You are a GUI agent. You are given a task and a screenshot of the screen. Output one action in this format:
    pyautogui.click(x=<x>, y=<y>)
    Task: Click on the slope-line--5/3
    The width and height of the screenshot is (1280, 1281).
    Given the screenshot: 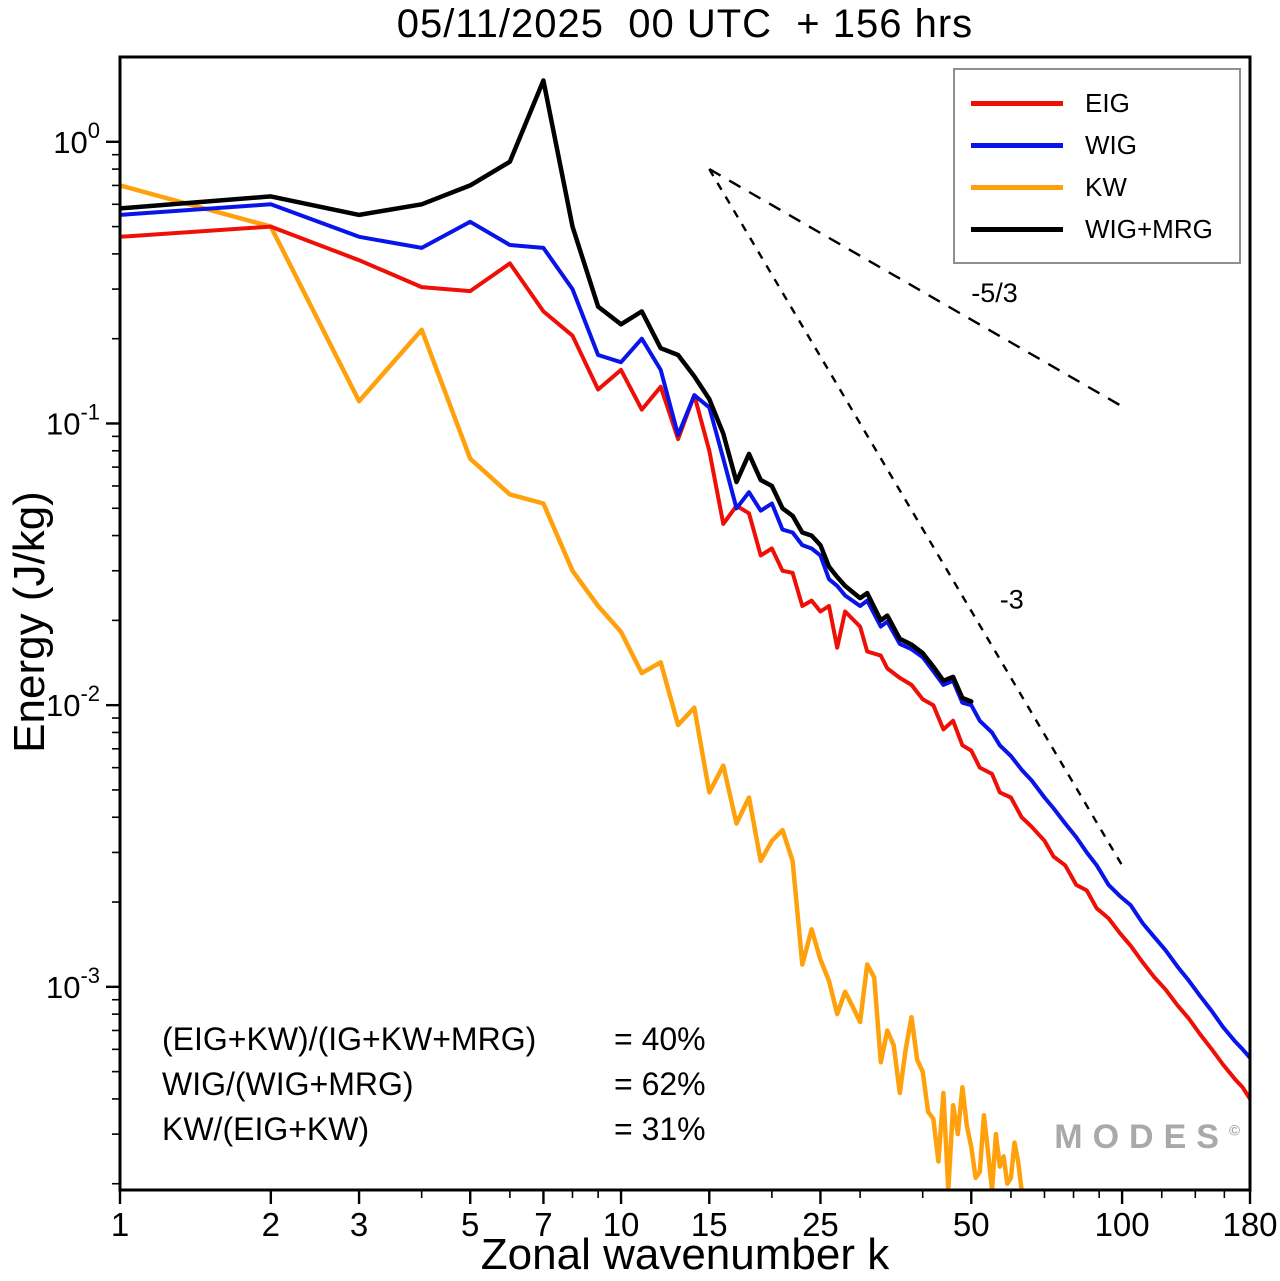 What is the action you would take?
    pyautogui.click(x=915, y=288)
    